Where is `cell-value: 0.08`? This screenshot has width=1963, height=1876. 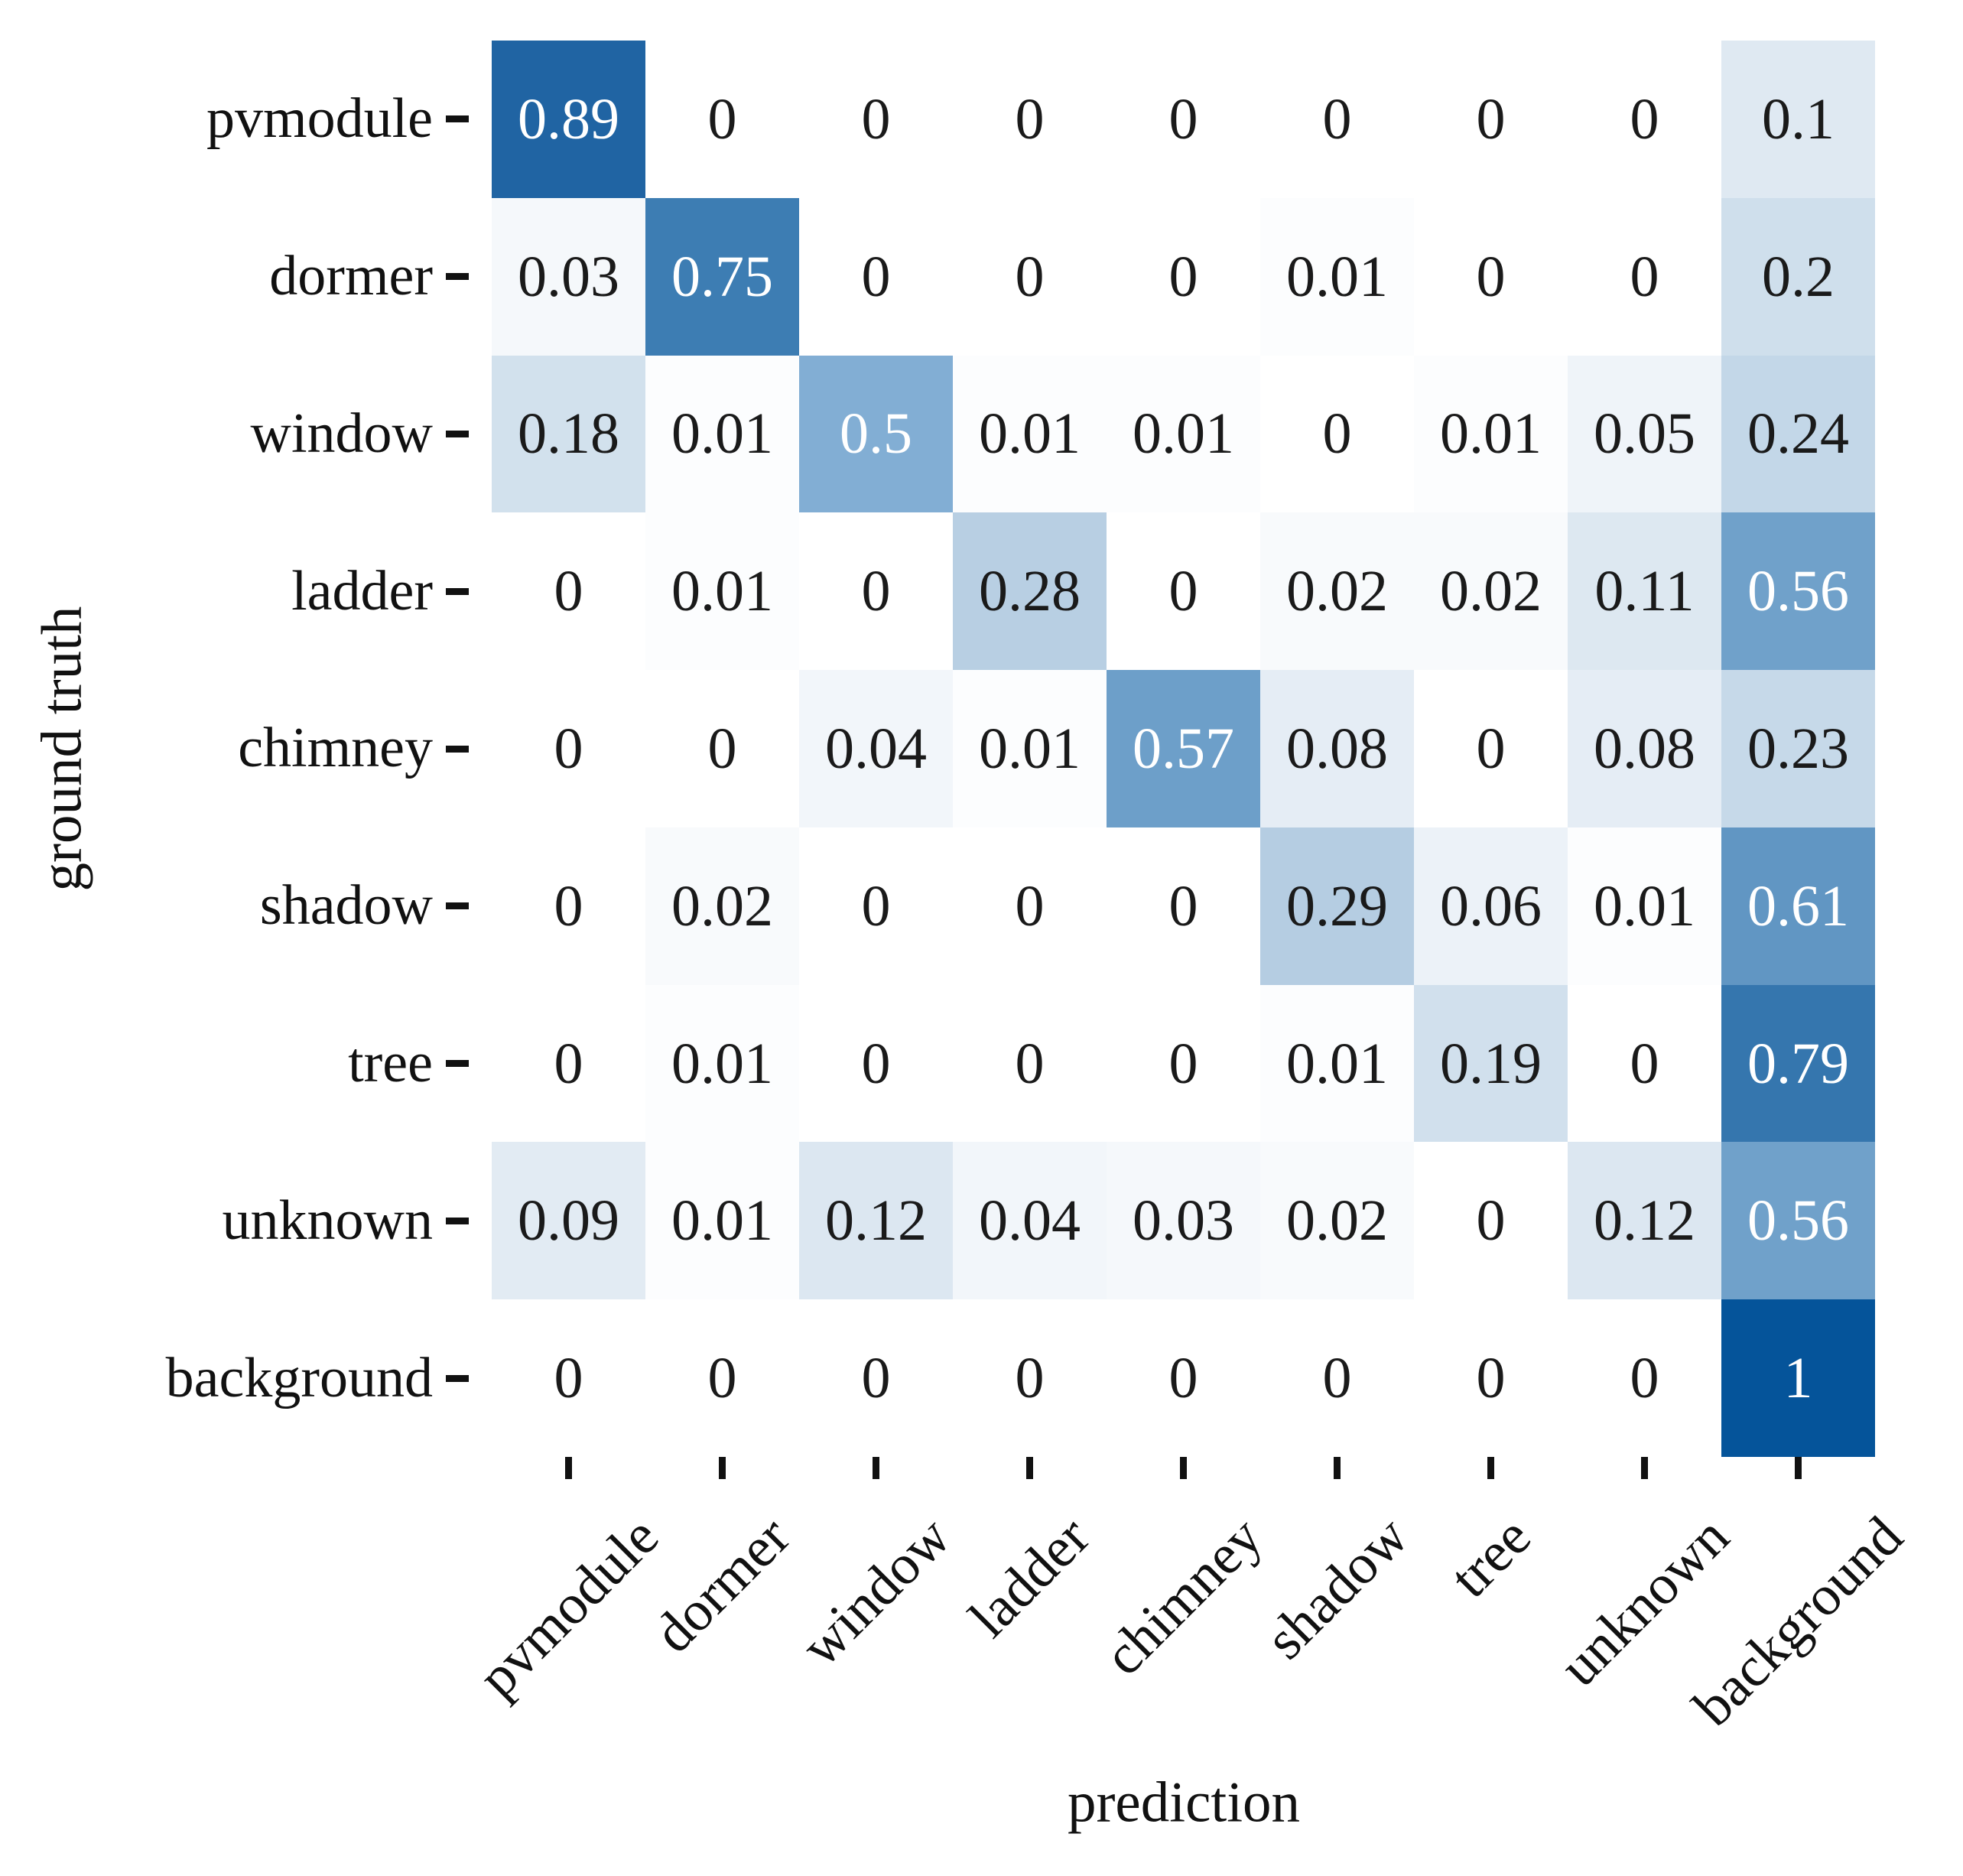
cell-value: 0.08 is located at coordinates (1644, 748).